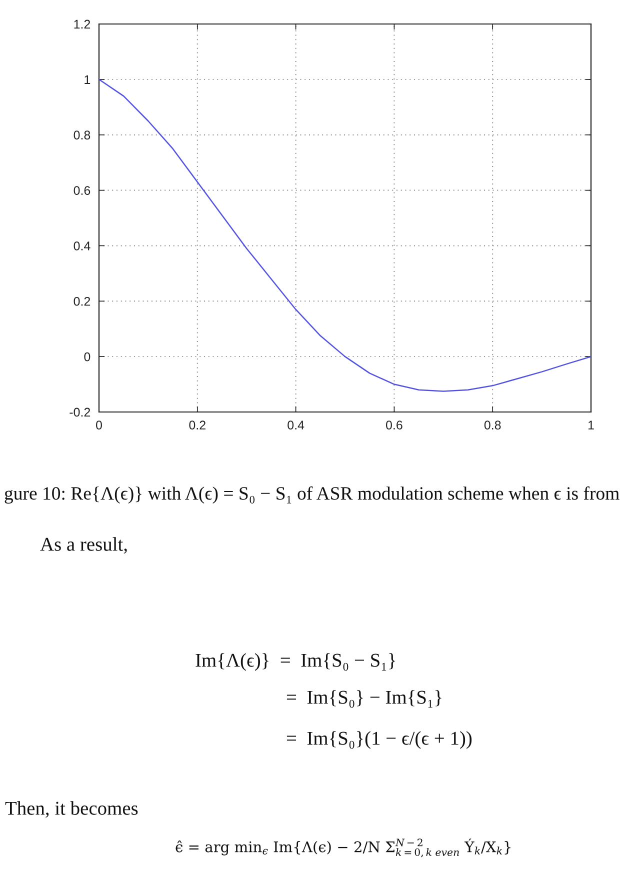 This screenshot has width=634, height=888. I want to click on text: gure 10: Re{Λ(ϵ)} with Λ(ϵ) = S₀ − S₁ of ASR modulation scheme when ϵ is from, so click(312, 495).